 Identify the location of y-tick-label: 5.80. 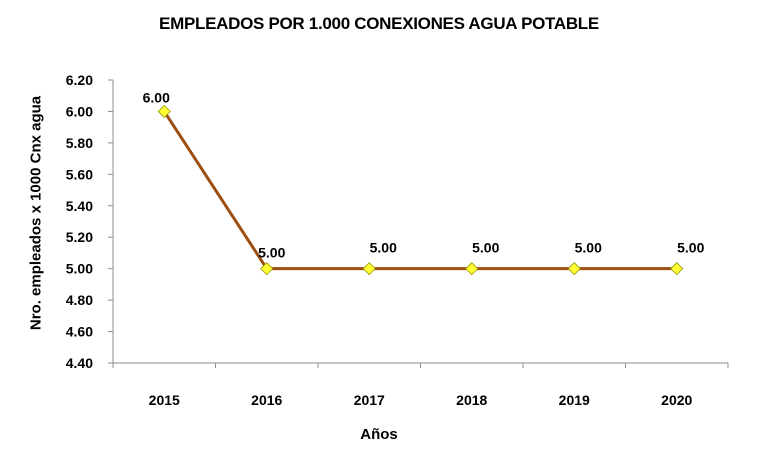
(79, 143).